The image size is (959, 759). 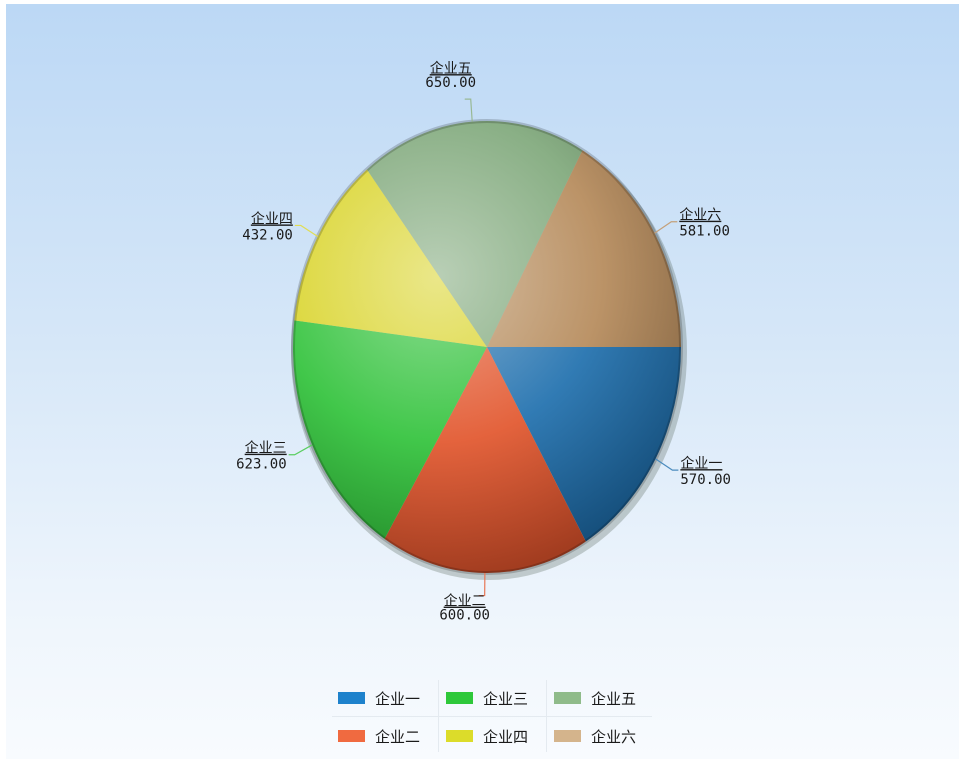 What do you see at coordinates (450, 83) in the screenshot?
I see `slice-label-value: 650.00` at bounding box center [450, 83].